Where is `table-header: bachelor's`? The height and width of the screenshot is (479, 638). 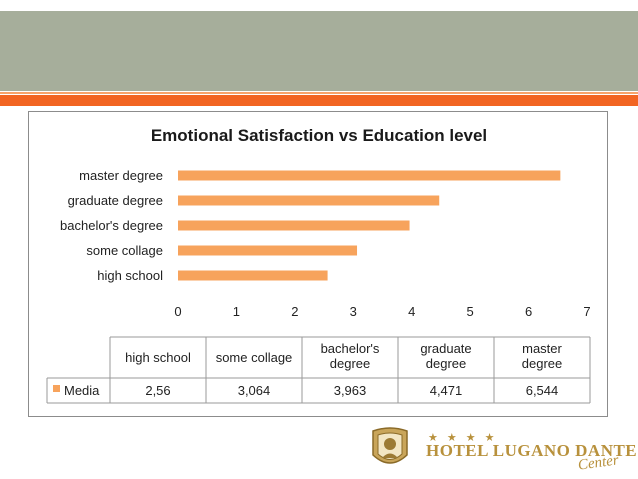
table-header: bachelor's is located at coordinates (350, 348).